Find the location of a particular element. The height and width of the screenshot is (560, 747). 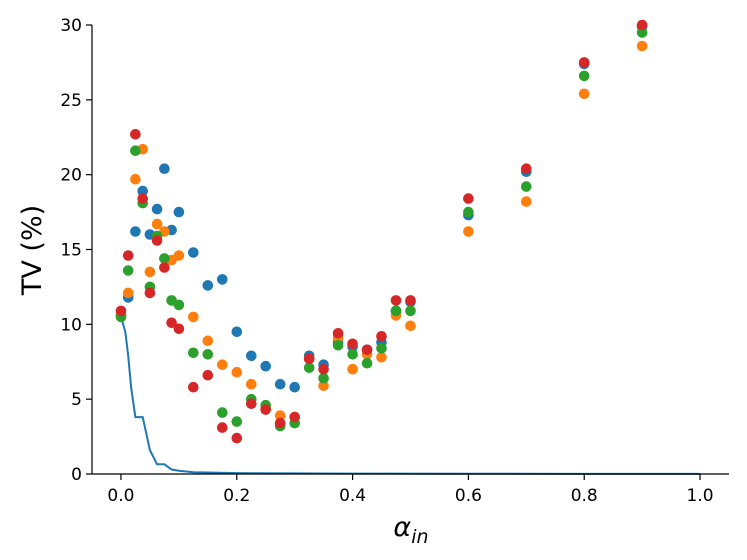

x-tick-label: 0.8 is located at coordinates (584, 496).